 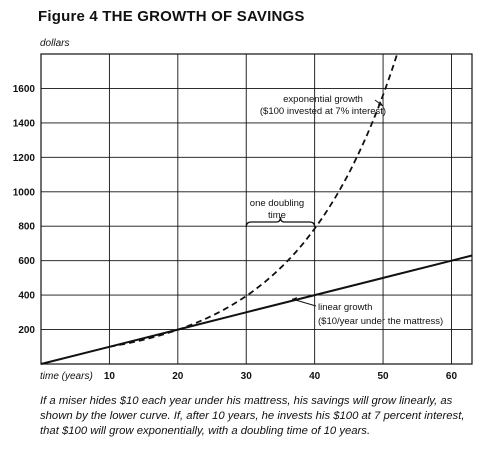 I want to click on y-tick-label: 1200, so click(x=24, y=158).